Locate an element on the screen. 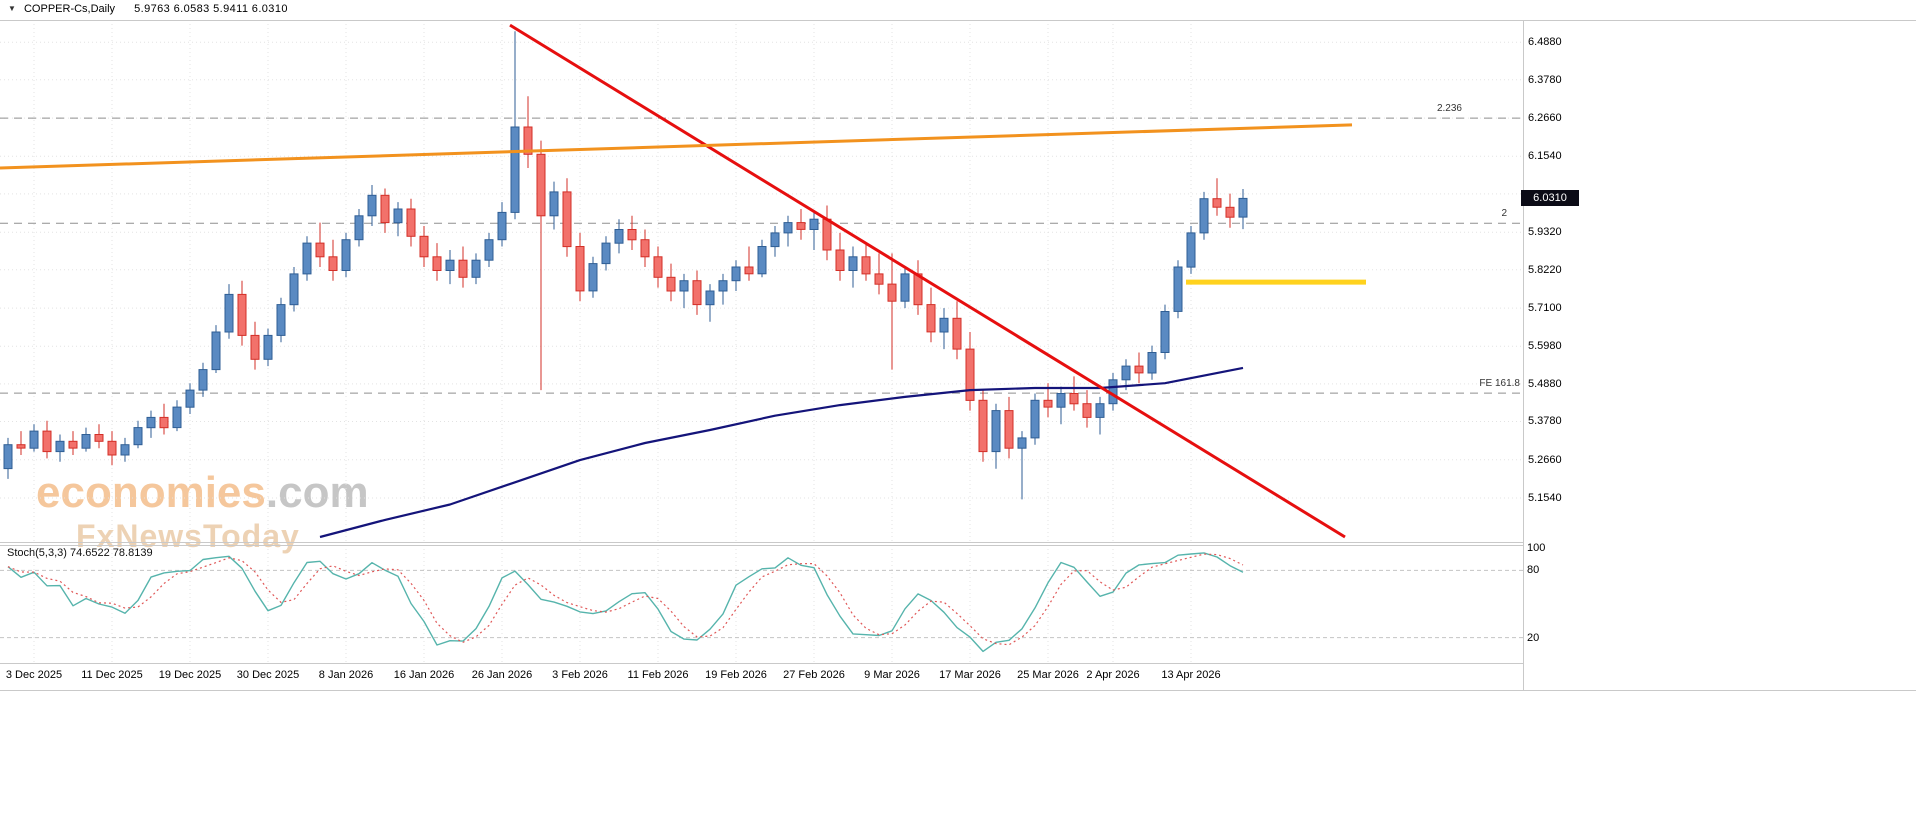 The height and width of the screenshot is (840, 1916). watermark-brand-suffix: .com is located at coordinates (317, 492).